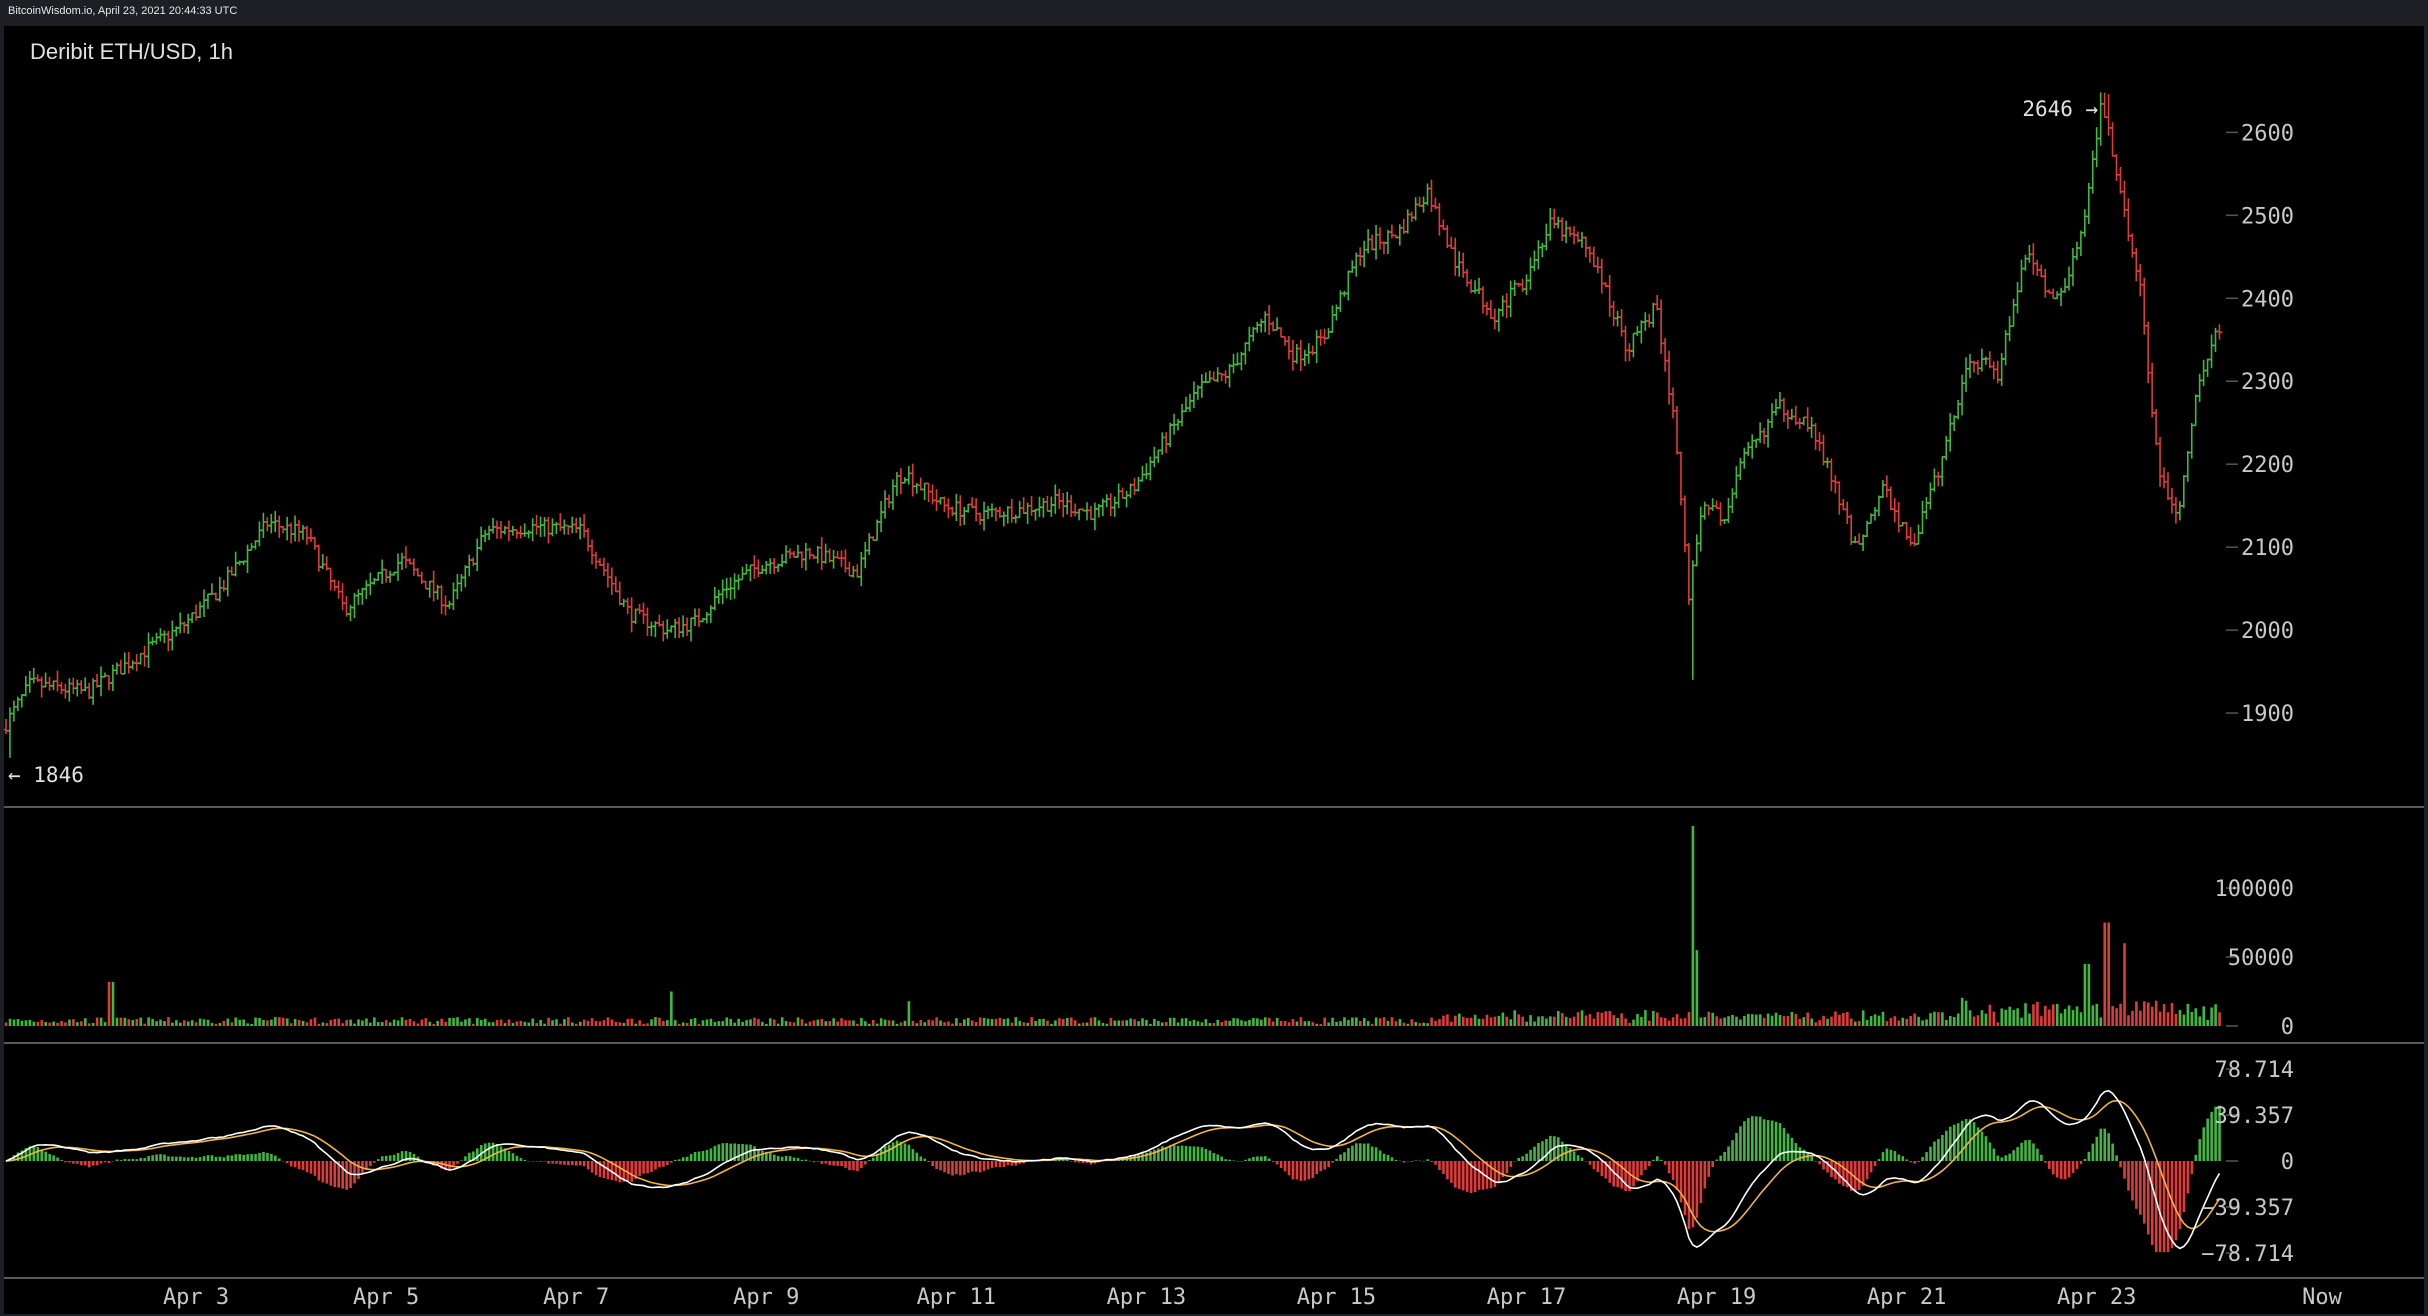 The width and height of the screenshot is (2428, 1316). What do you see at coordinates (1112, 926) in the screenshot?
I see `volume-bars` at bounding box center [1112, 926].